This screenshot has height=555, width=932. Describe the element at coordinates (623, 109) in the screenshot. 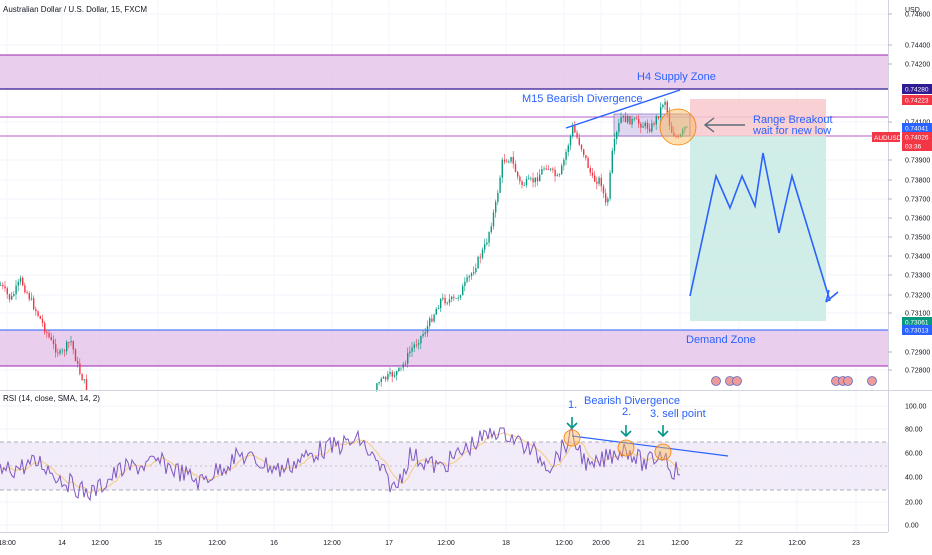

I see `divergence-trendline` at that location.